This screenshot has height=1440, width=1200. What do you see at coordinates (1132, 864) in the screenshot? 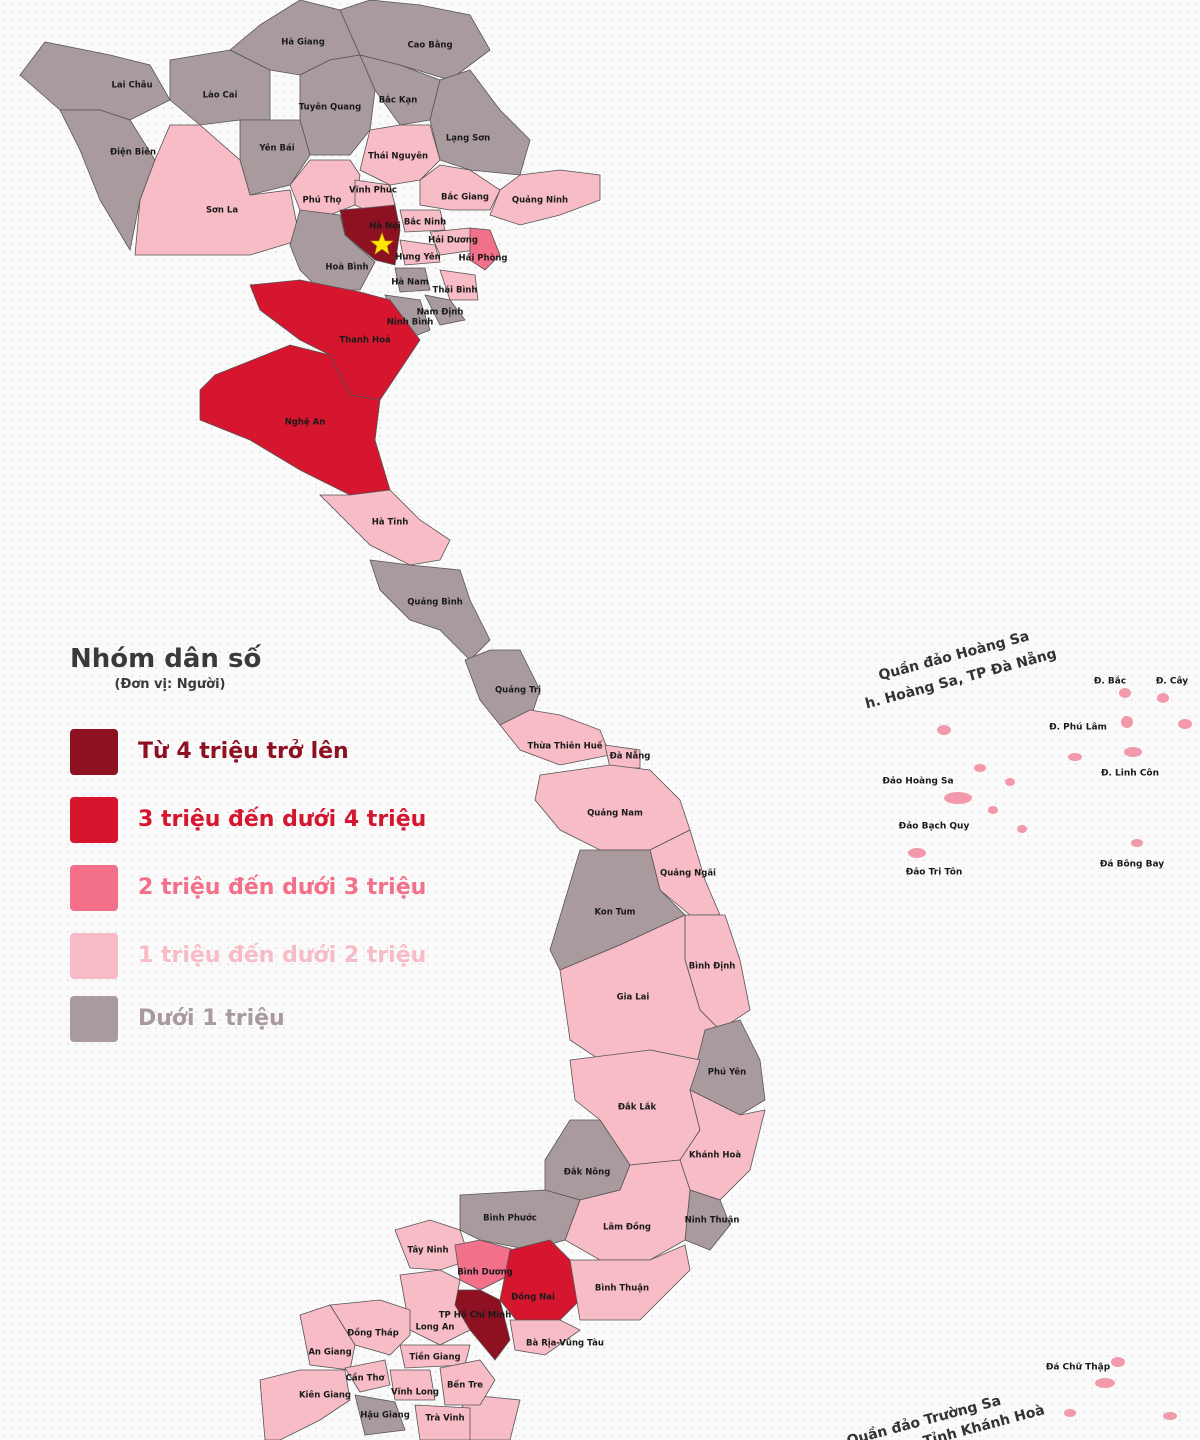
I see `island-label: Đá Bông Bay` at bounding box center [1132, 864].